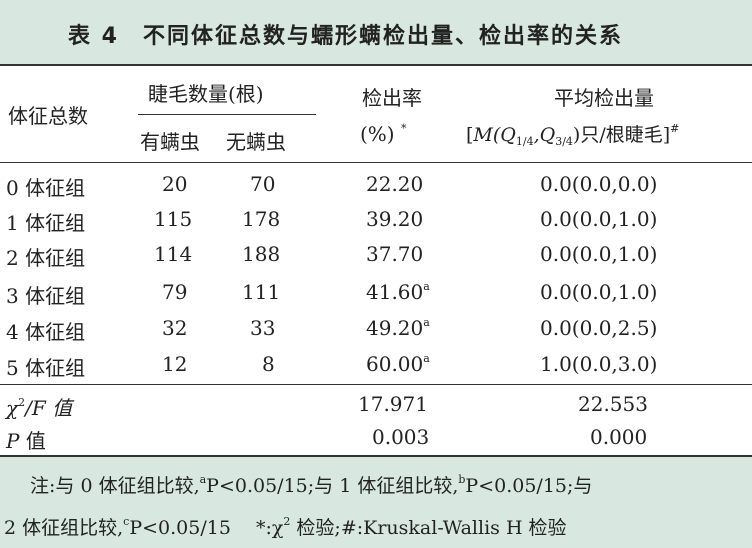 The height and width of the screenshot is (548, 752). I want to click on row-avg: 0.0(0.0,0.0), so click(599, 184).